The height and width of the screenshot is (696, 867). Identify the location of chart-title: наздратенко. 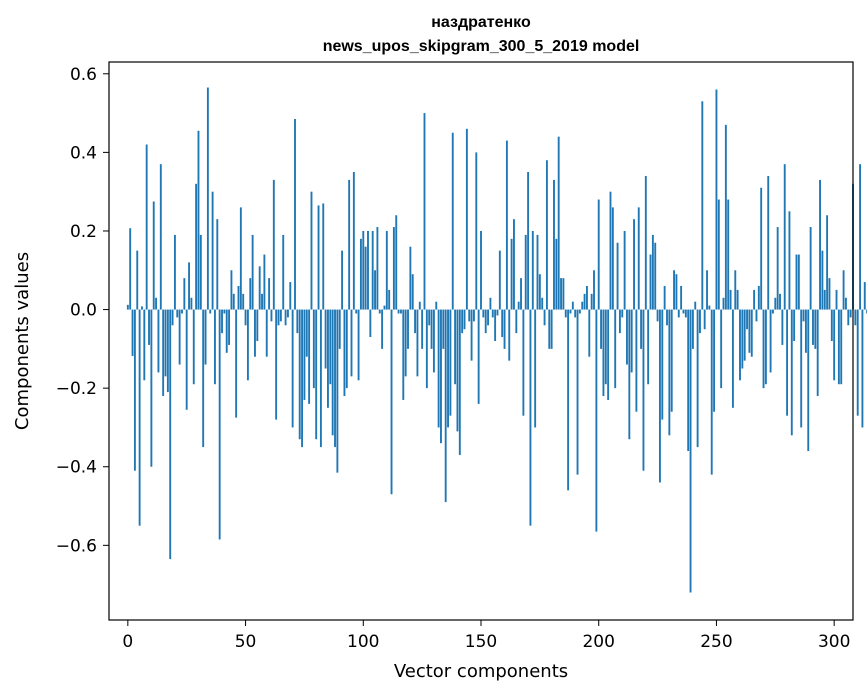
(481, 22).